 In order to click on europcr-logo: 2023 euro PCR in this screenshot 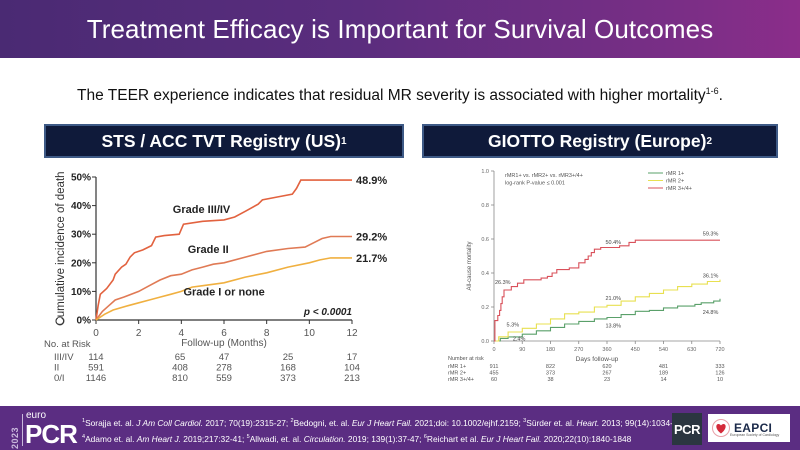, I will do `click(46, 429)`.